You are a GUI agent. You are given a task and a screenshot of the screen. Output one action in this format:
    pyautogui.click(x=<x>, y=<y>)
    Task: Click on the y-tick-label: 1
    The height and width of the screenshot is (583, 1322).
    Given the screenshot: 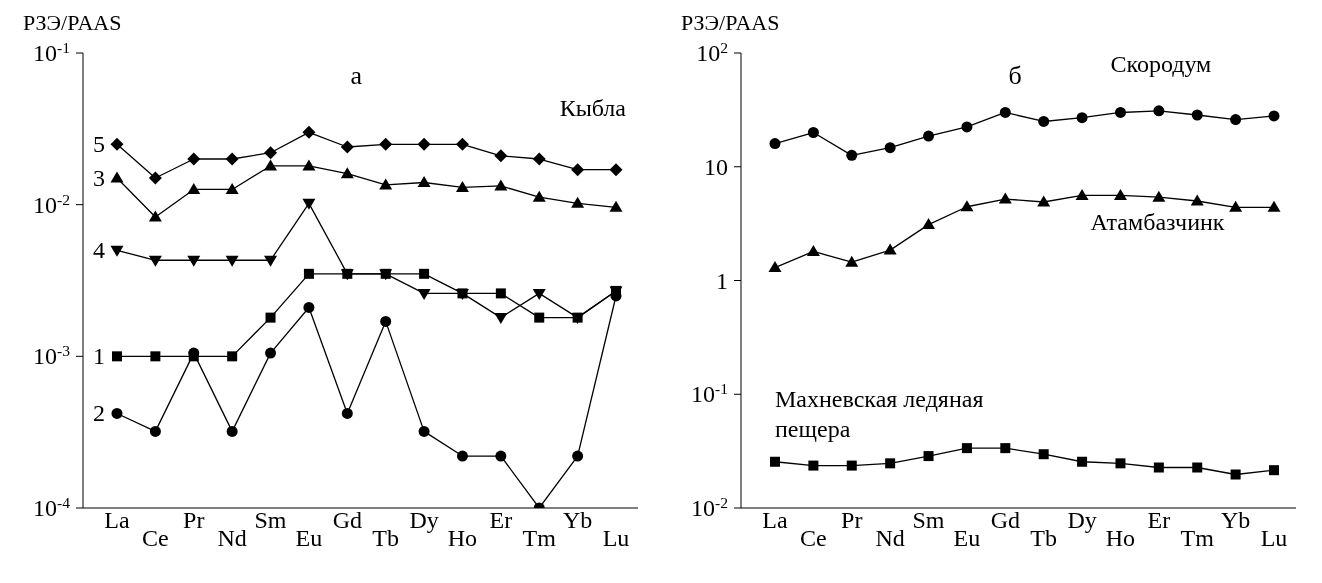 What is the action you would take?
    pyautogui.click(x=722, y=280)
    